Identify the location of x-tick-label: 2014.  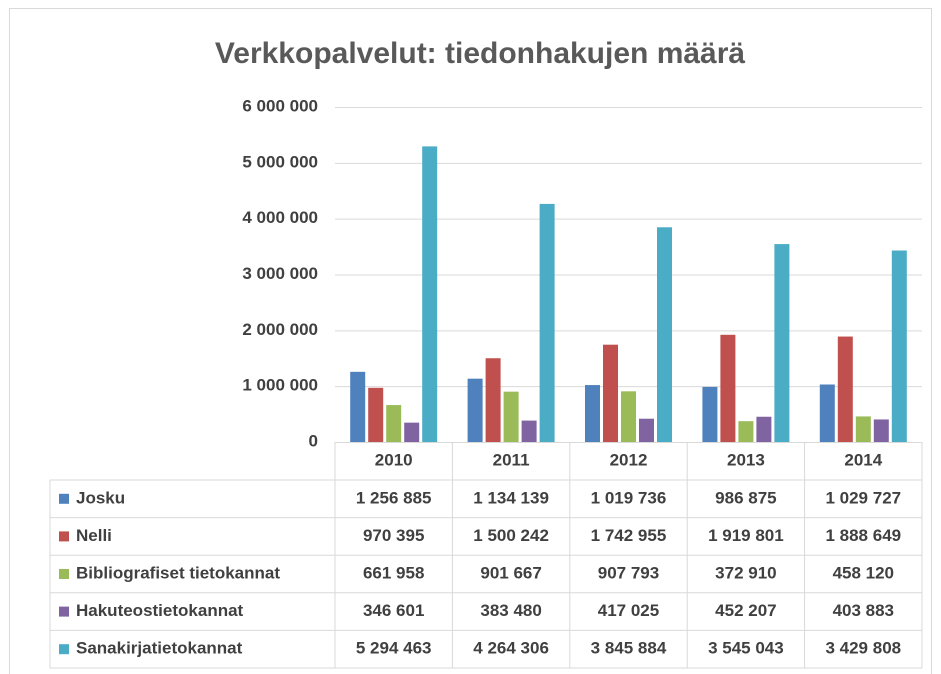
(863, 459).